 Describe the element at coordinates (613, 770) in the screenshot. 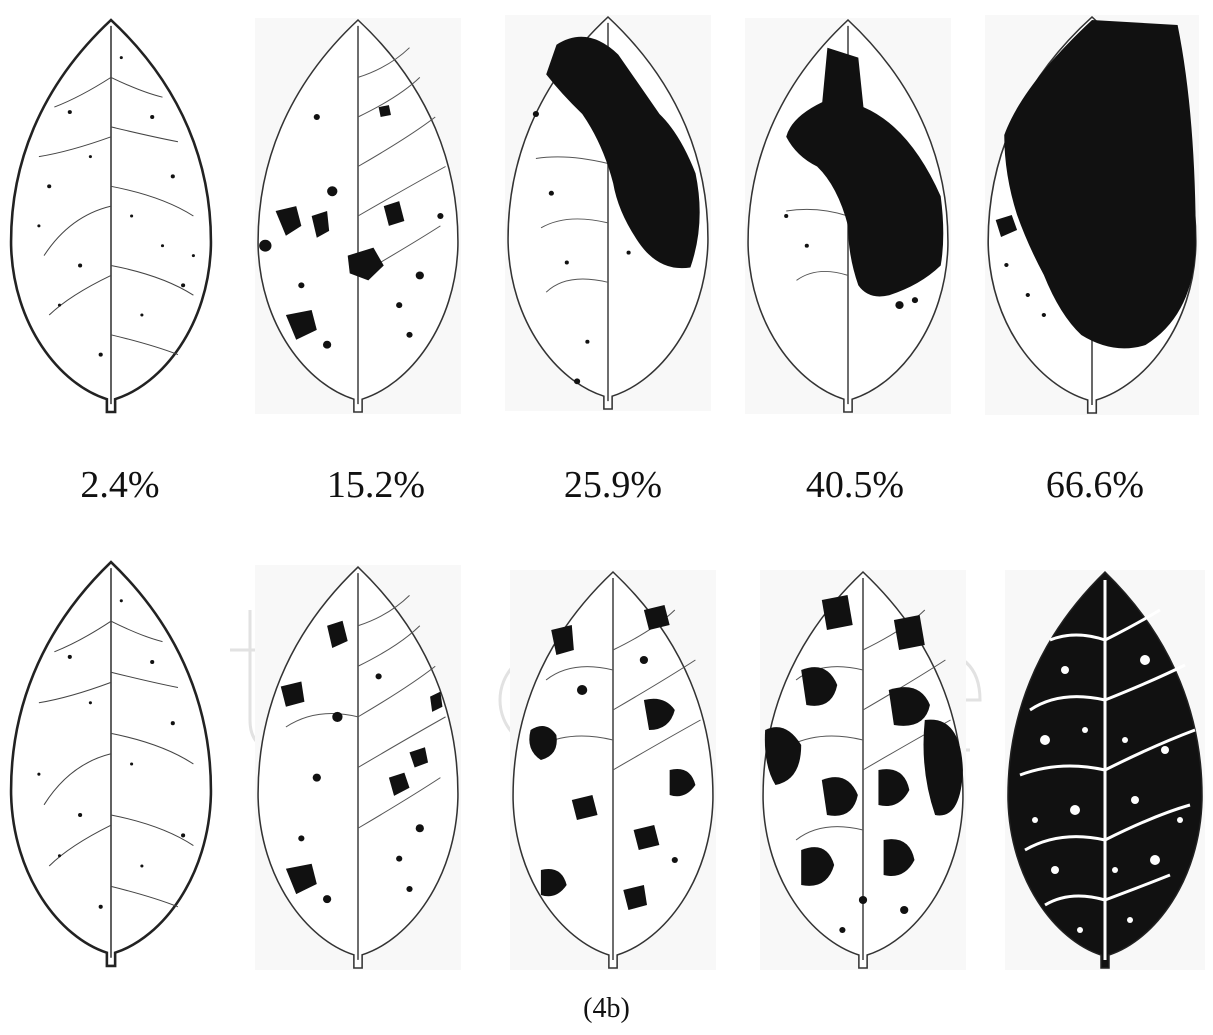

I see `leaf-row2-col3` at that location.